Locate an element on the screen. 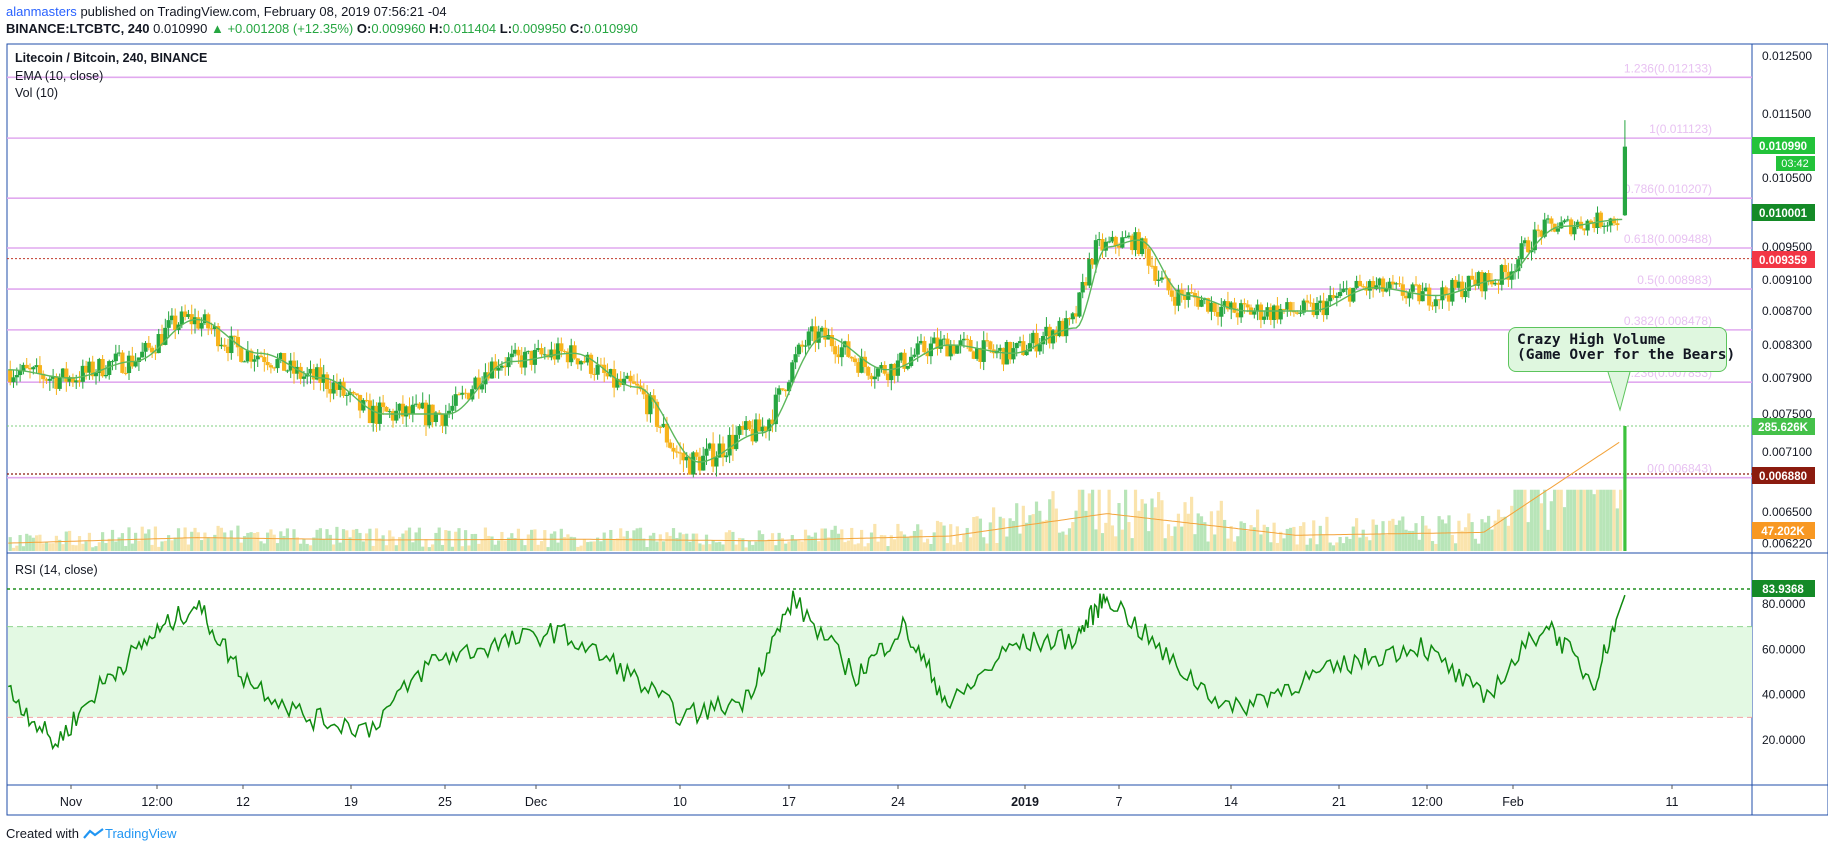 Image resolution: width=1828 pixels, height=851 pixels. fib-label: 1(0.011123) is located at coordinates (1680, 129).